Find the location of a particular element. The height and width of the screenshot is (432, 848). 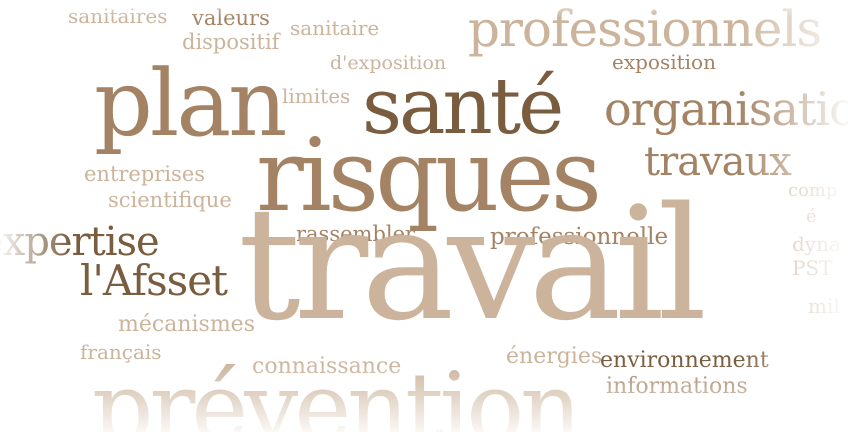

word-prevention: prévention is located at coordinates (337, 392).